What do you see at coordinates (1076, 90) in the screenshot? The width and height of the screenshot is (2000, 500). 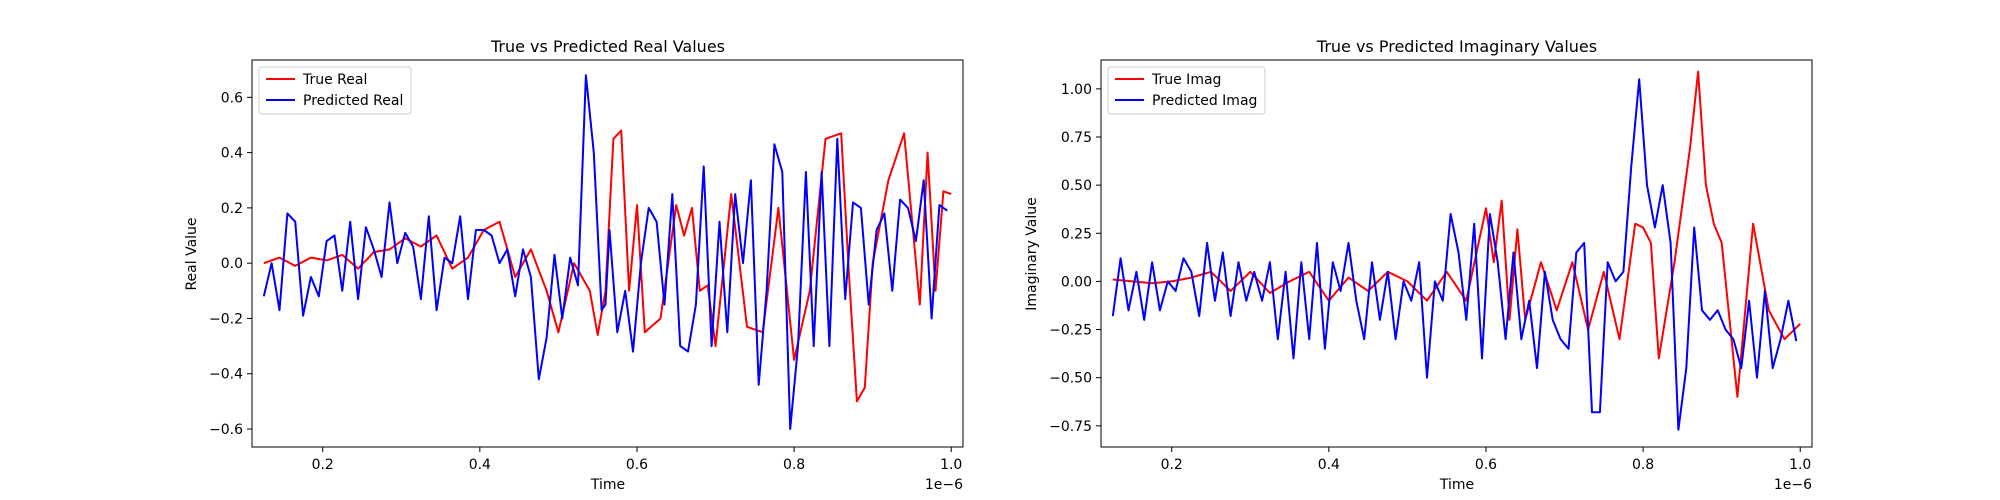 I see `y-tick-label: 1.00` at bounding box center [1076, 90].